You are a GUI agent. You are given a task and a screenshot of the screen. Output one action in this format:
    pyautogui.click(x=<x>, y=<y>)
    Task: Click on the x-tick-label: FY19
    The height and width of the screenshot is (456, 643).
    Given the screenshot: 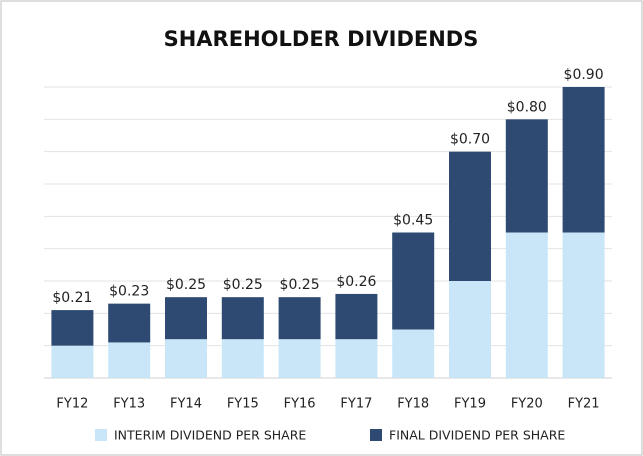 What is the action you would take?
    pyautogui.click(x=470, y=404)
    